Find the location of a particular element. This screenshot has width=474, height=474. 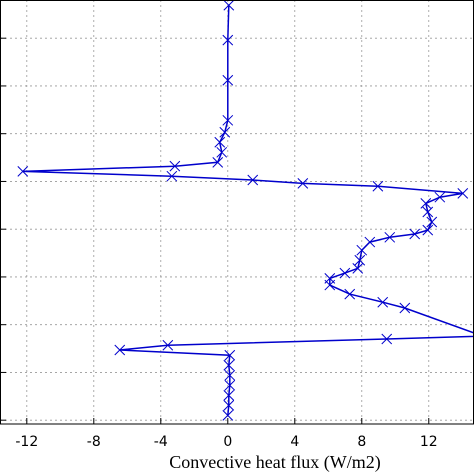

x-tick-label: -4 is located at coordinates (161, 442).